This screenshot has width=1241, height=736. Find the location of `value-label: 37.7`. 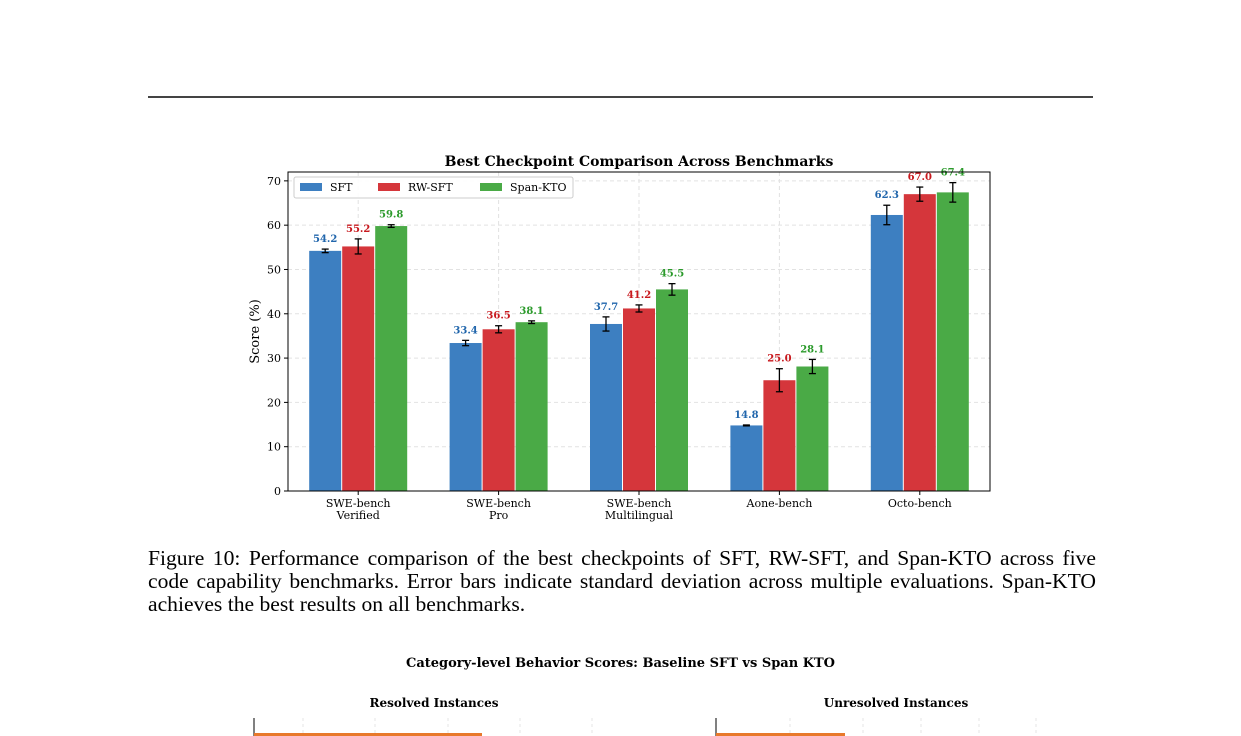

value-label: 37.7 is located at coordinates (606, 307).